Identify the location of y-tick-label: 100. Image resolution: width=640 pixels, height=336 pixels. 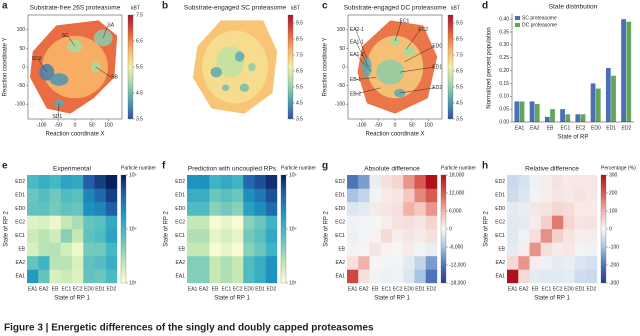
(21, 30).